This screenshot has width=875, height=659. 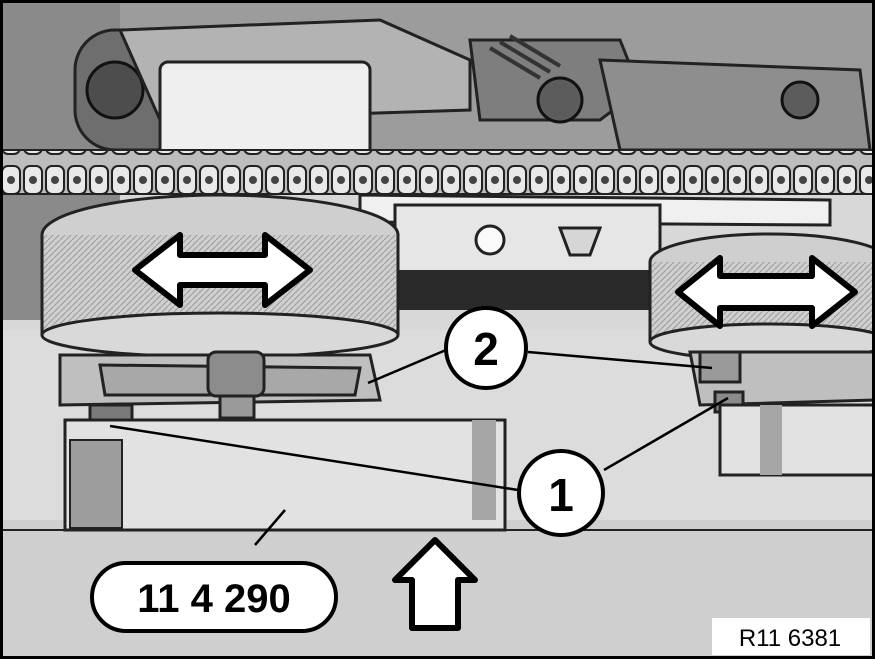 I want to click on figure-code-text: R11 6381, so click(x=790, y=638).